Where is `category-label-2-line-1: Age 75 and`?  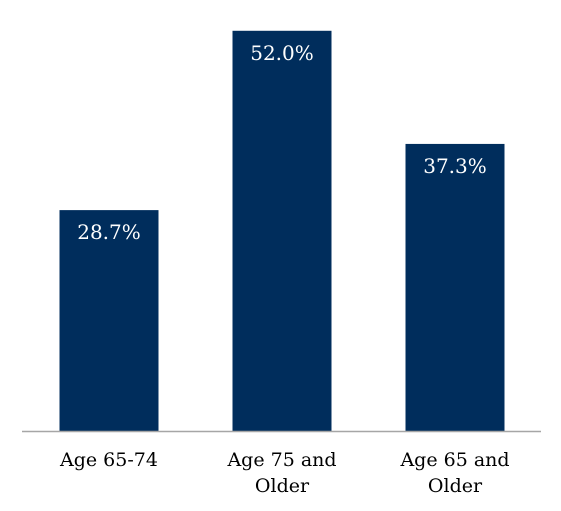 category-label-2-line-1: Age 75 and is located at coordinates (281, 460).